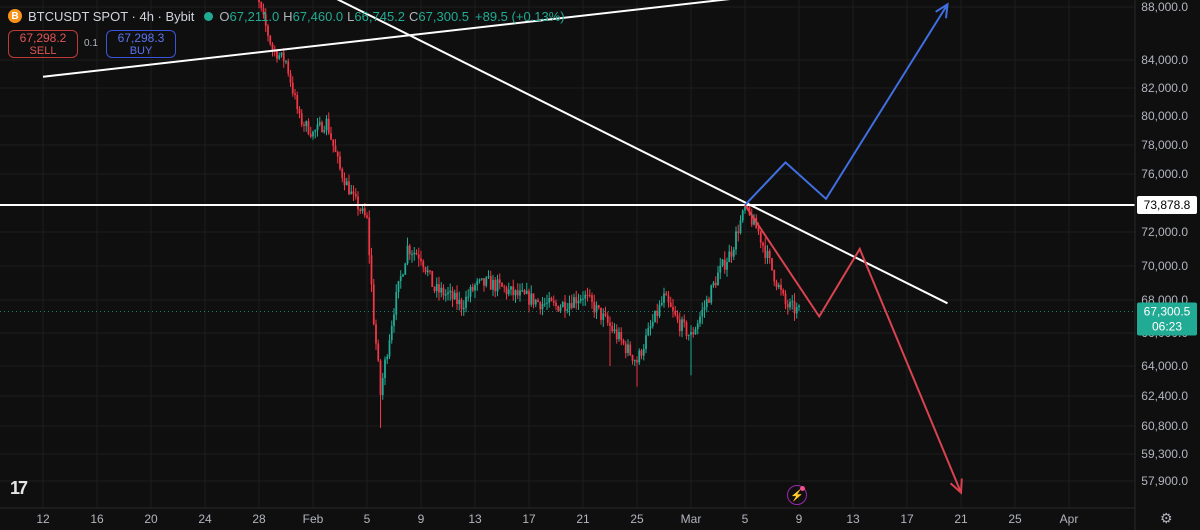  What do you see at coordinates (367, 519) in the screenshot?
I see `time-tick-label: 5` at bounding box center [367, 519].